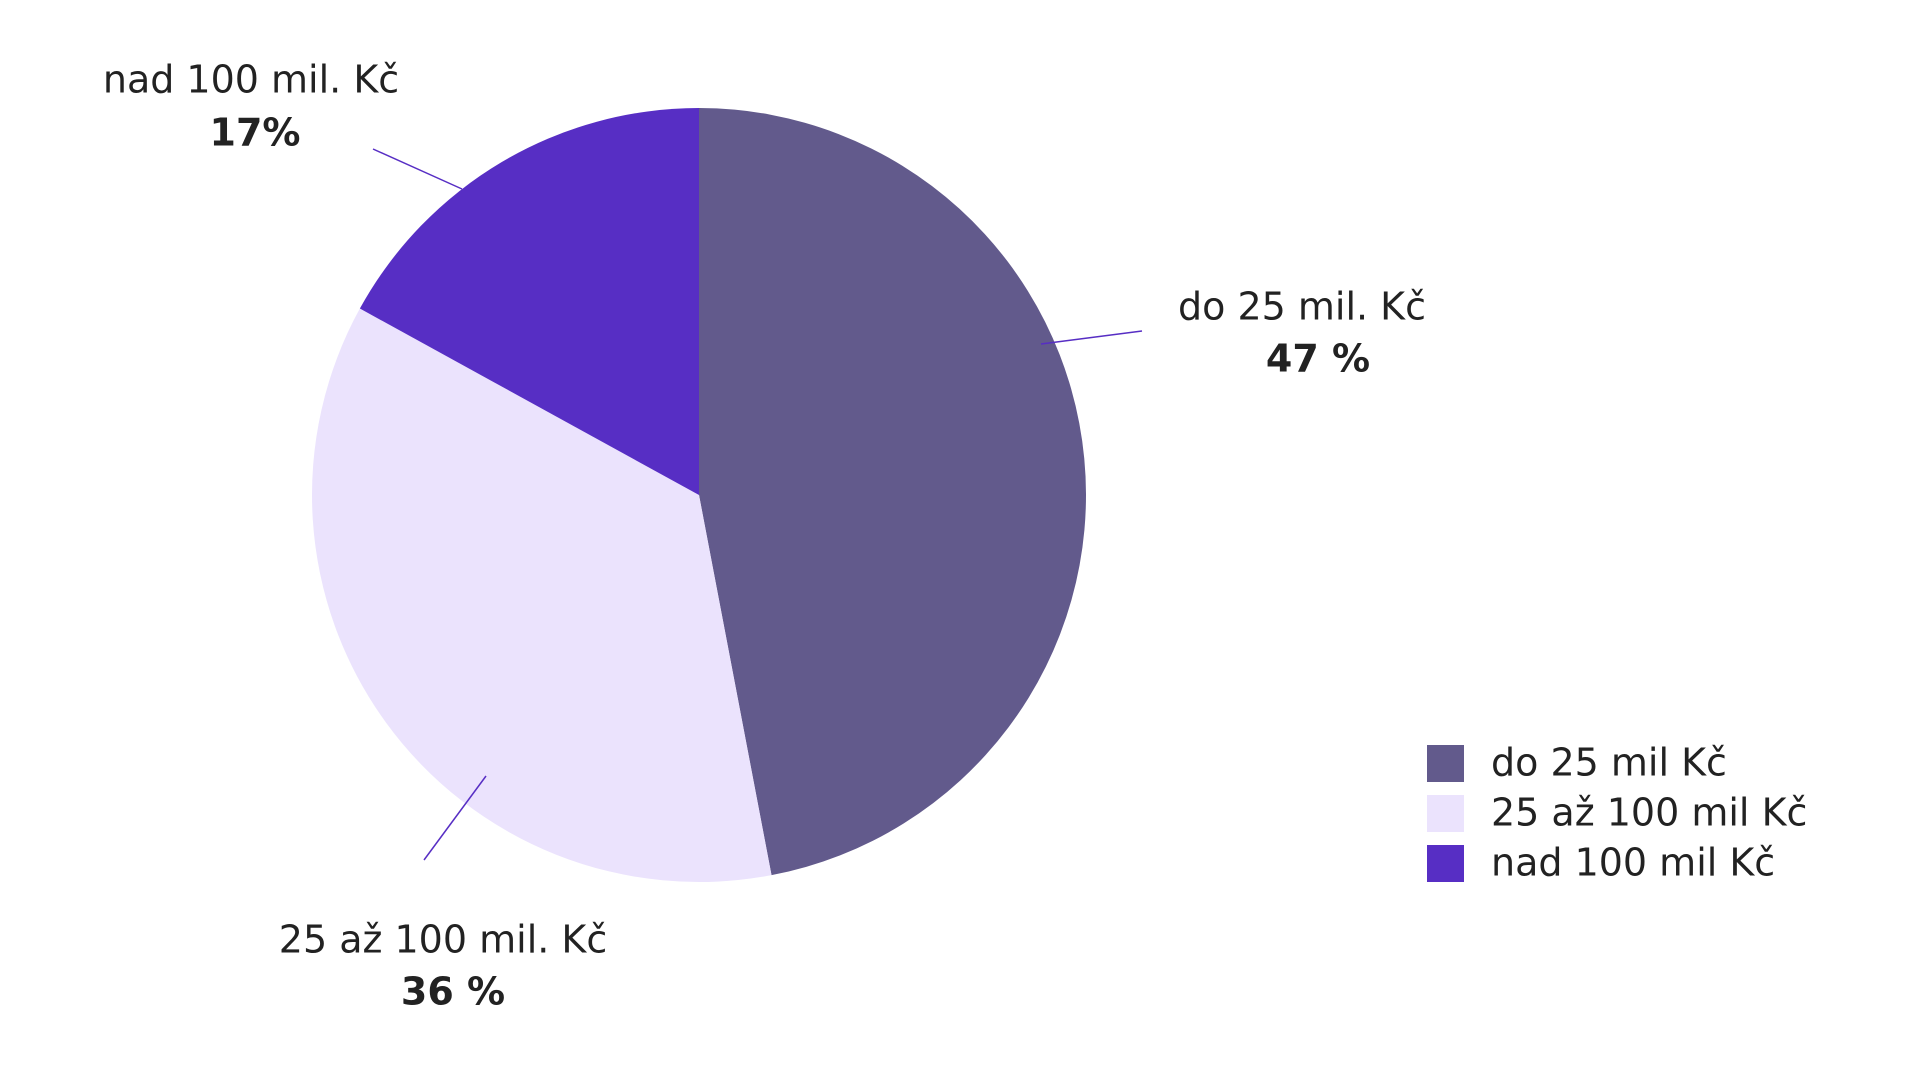 Image resolution: width=1920 pixels, height=1080 pixels. Describe the element at coordinates (453, 992) in the screenshot. I see `slice-value-label: 36 %` at that location.